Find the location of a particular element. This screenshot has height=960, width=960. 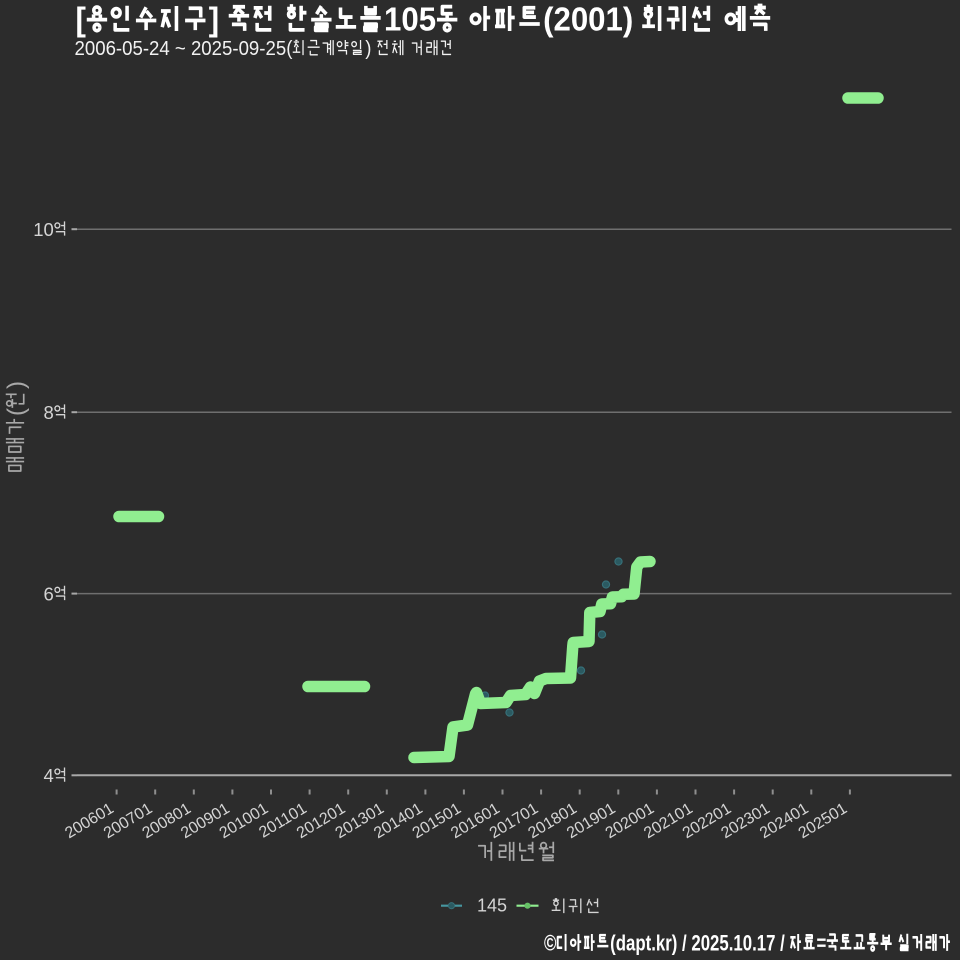

svg-text: 145 is located at coordinates (492, 906).